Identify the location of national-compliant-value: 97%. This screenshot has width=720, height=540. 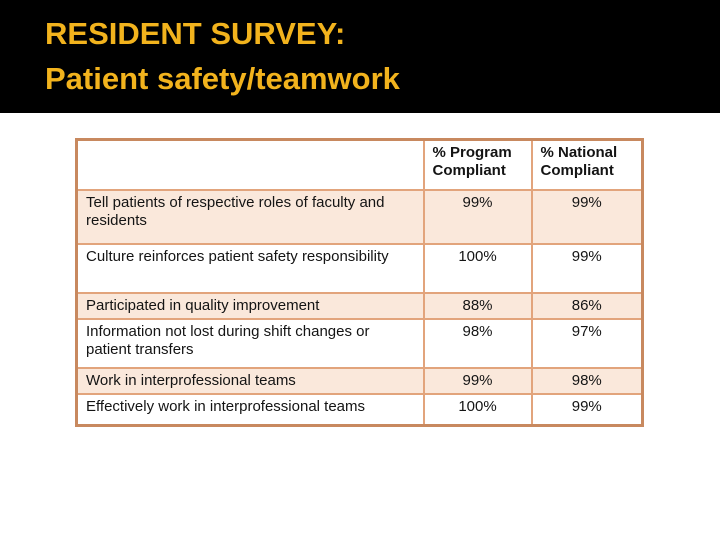
(587, 343).